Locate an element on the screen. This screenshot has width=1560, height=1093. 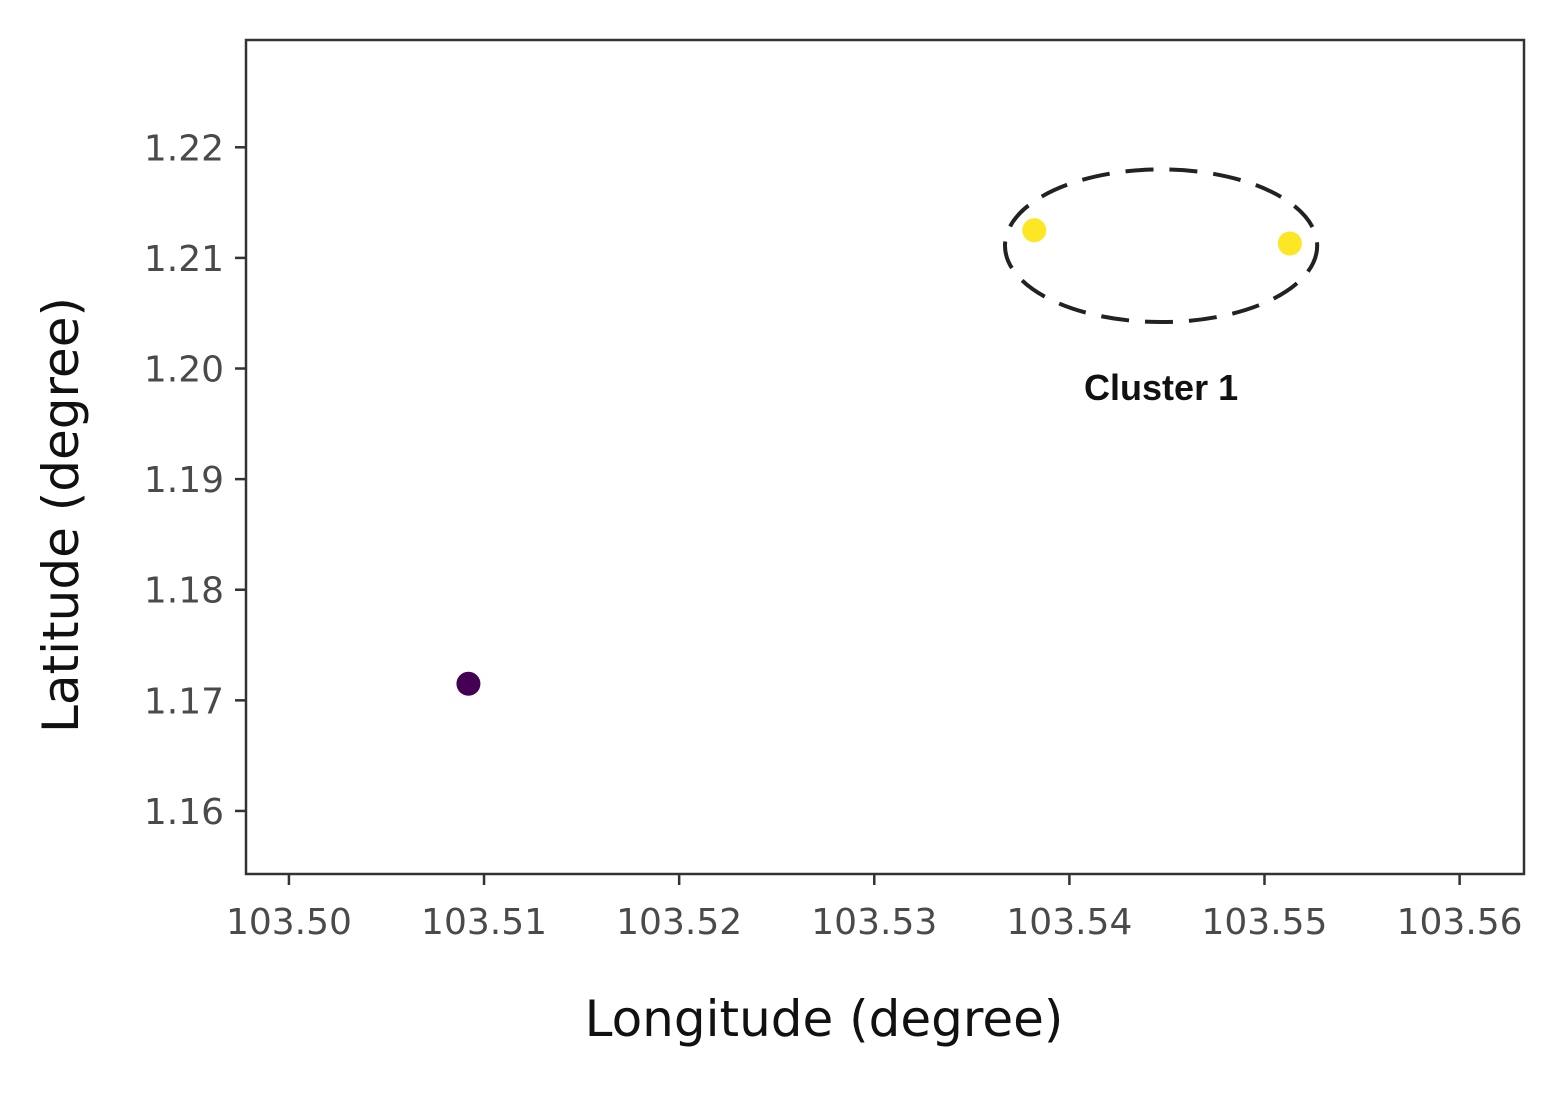
x-tick-label: 103.50 is located at coordinates (289, 922).